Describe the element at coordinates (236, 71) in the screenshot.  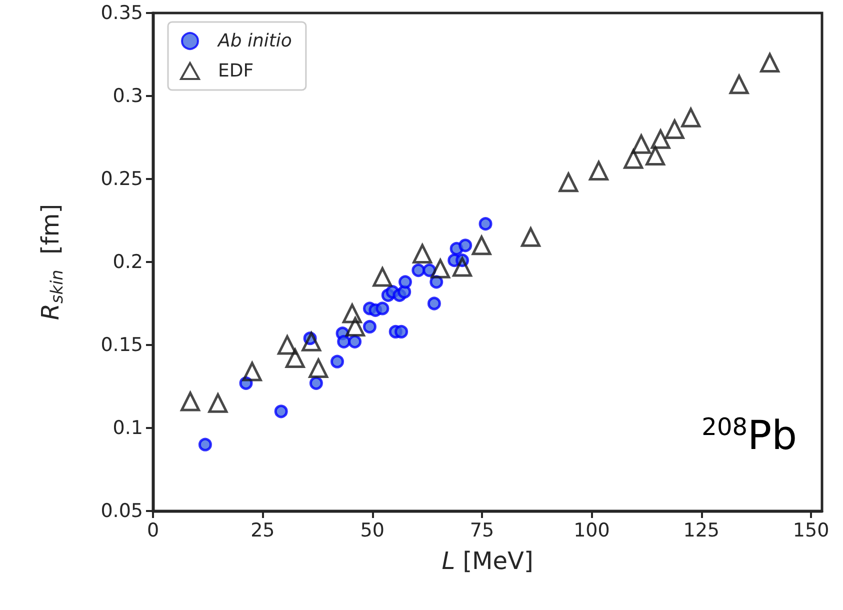
I see `legend-label: EDF` at that location.